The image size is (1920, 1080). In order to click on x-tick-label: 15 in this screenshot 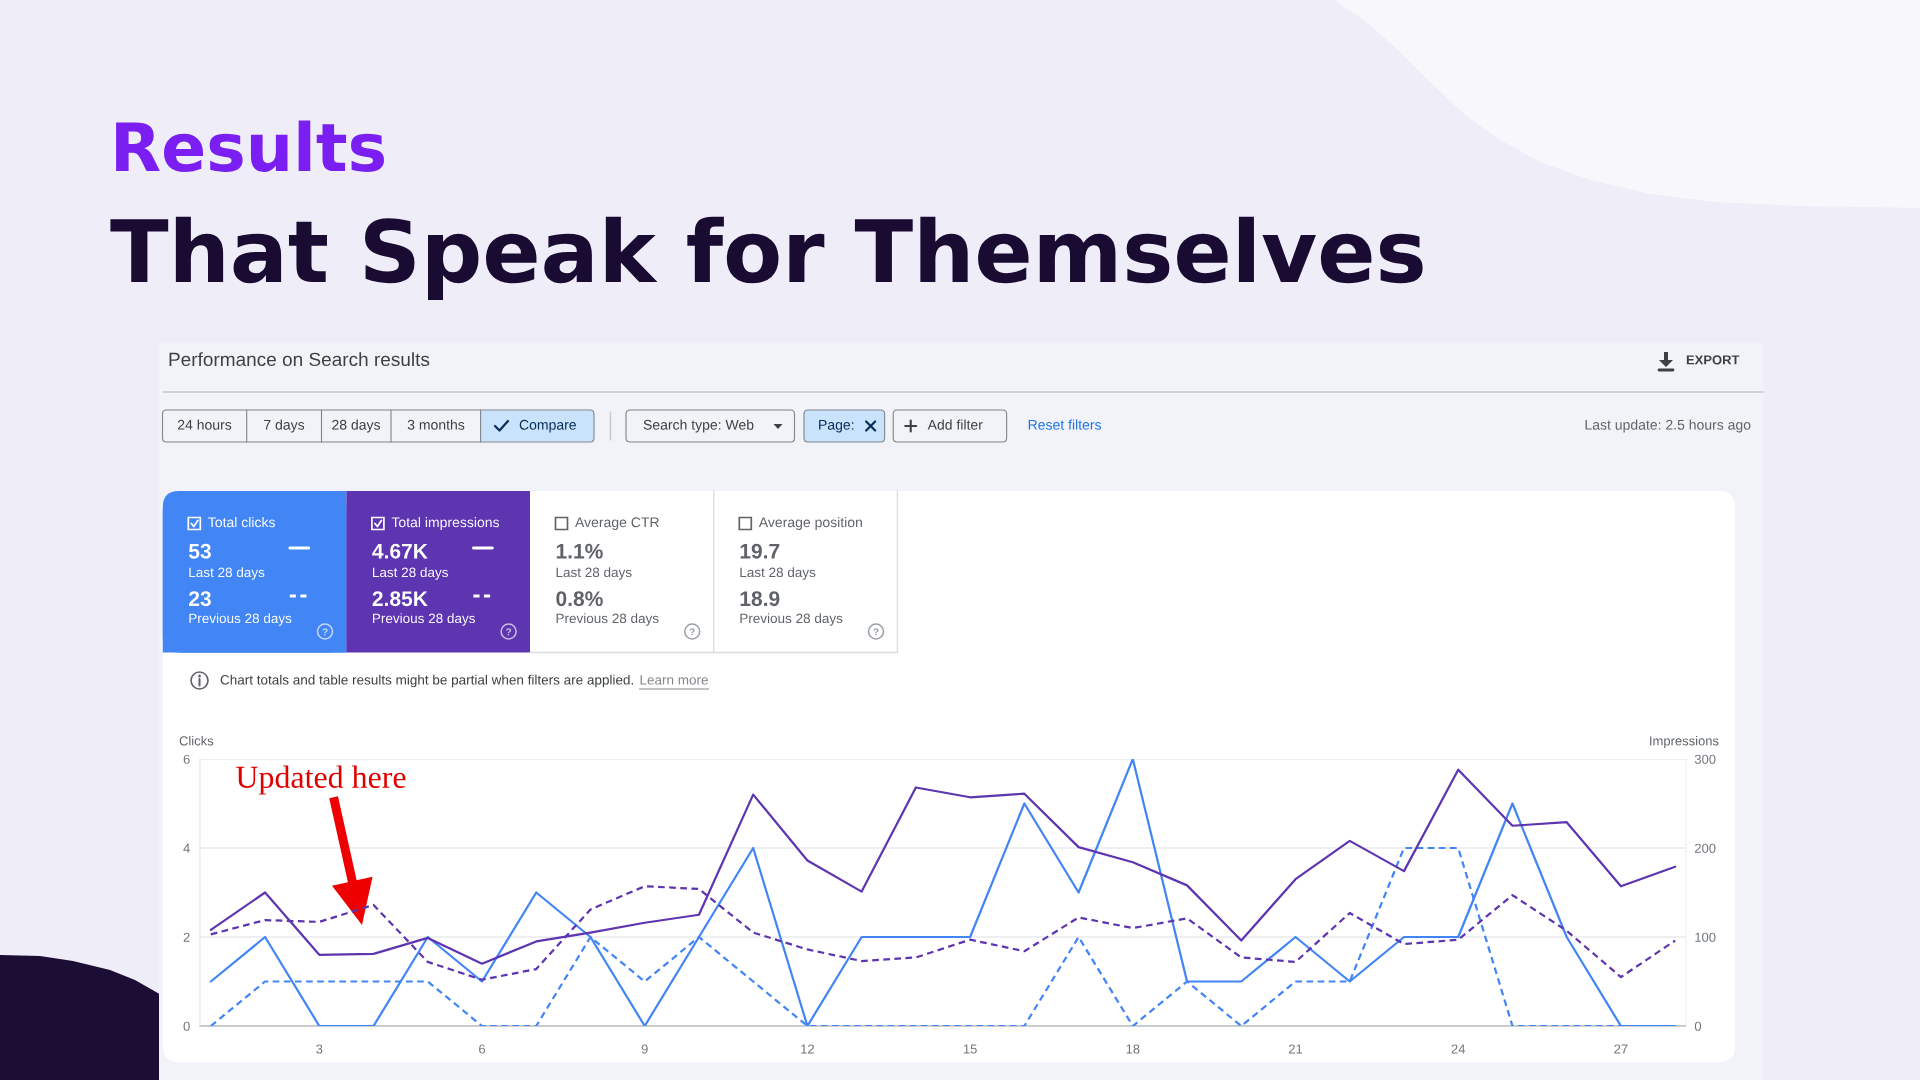, I will do `click(970, 1049)`.